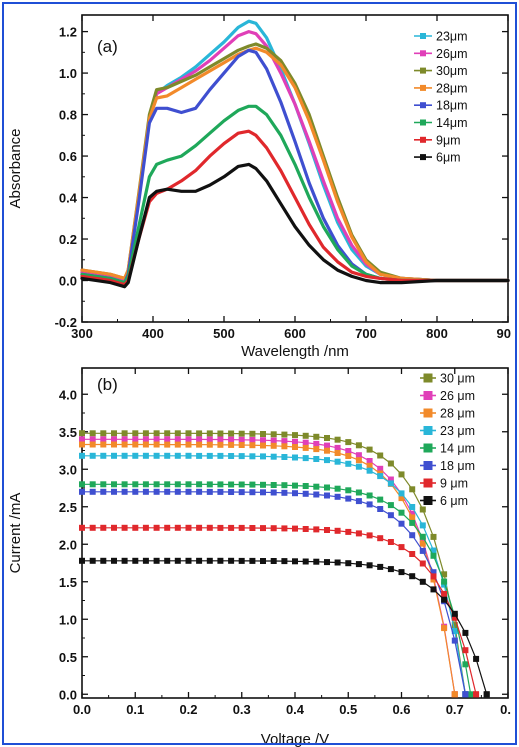 This screenshot has height=747, width=519. What do you see at coordinates (454, 501) in the screenshot?
I see `legend-label: 6 μm` at bounding box center [454, 501].